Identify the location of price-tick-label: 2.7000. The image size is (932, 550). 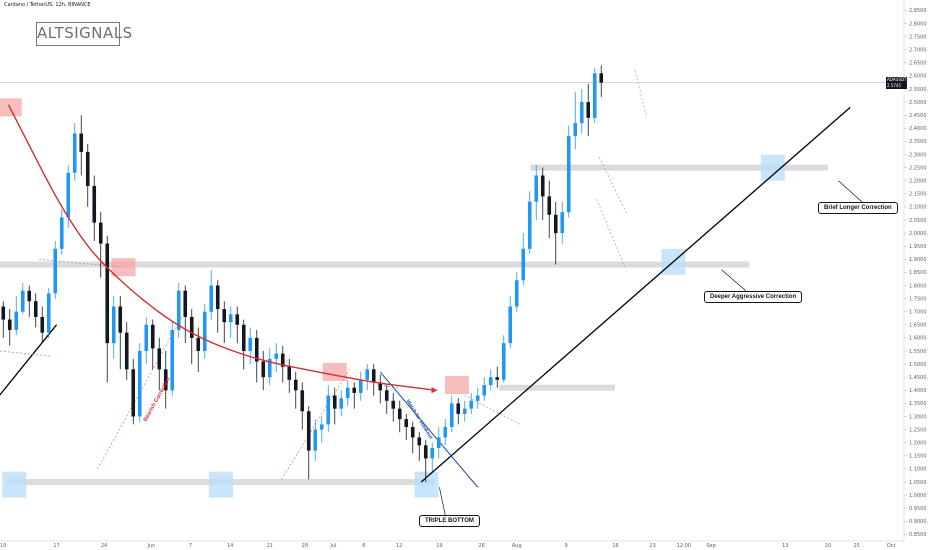
(918, 51).